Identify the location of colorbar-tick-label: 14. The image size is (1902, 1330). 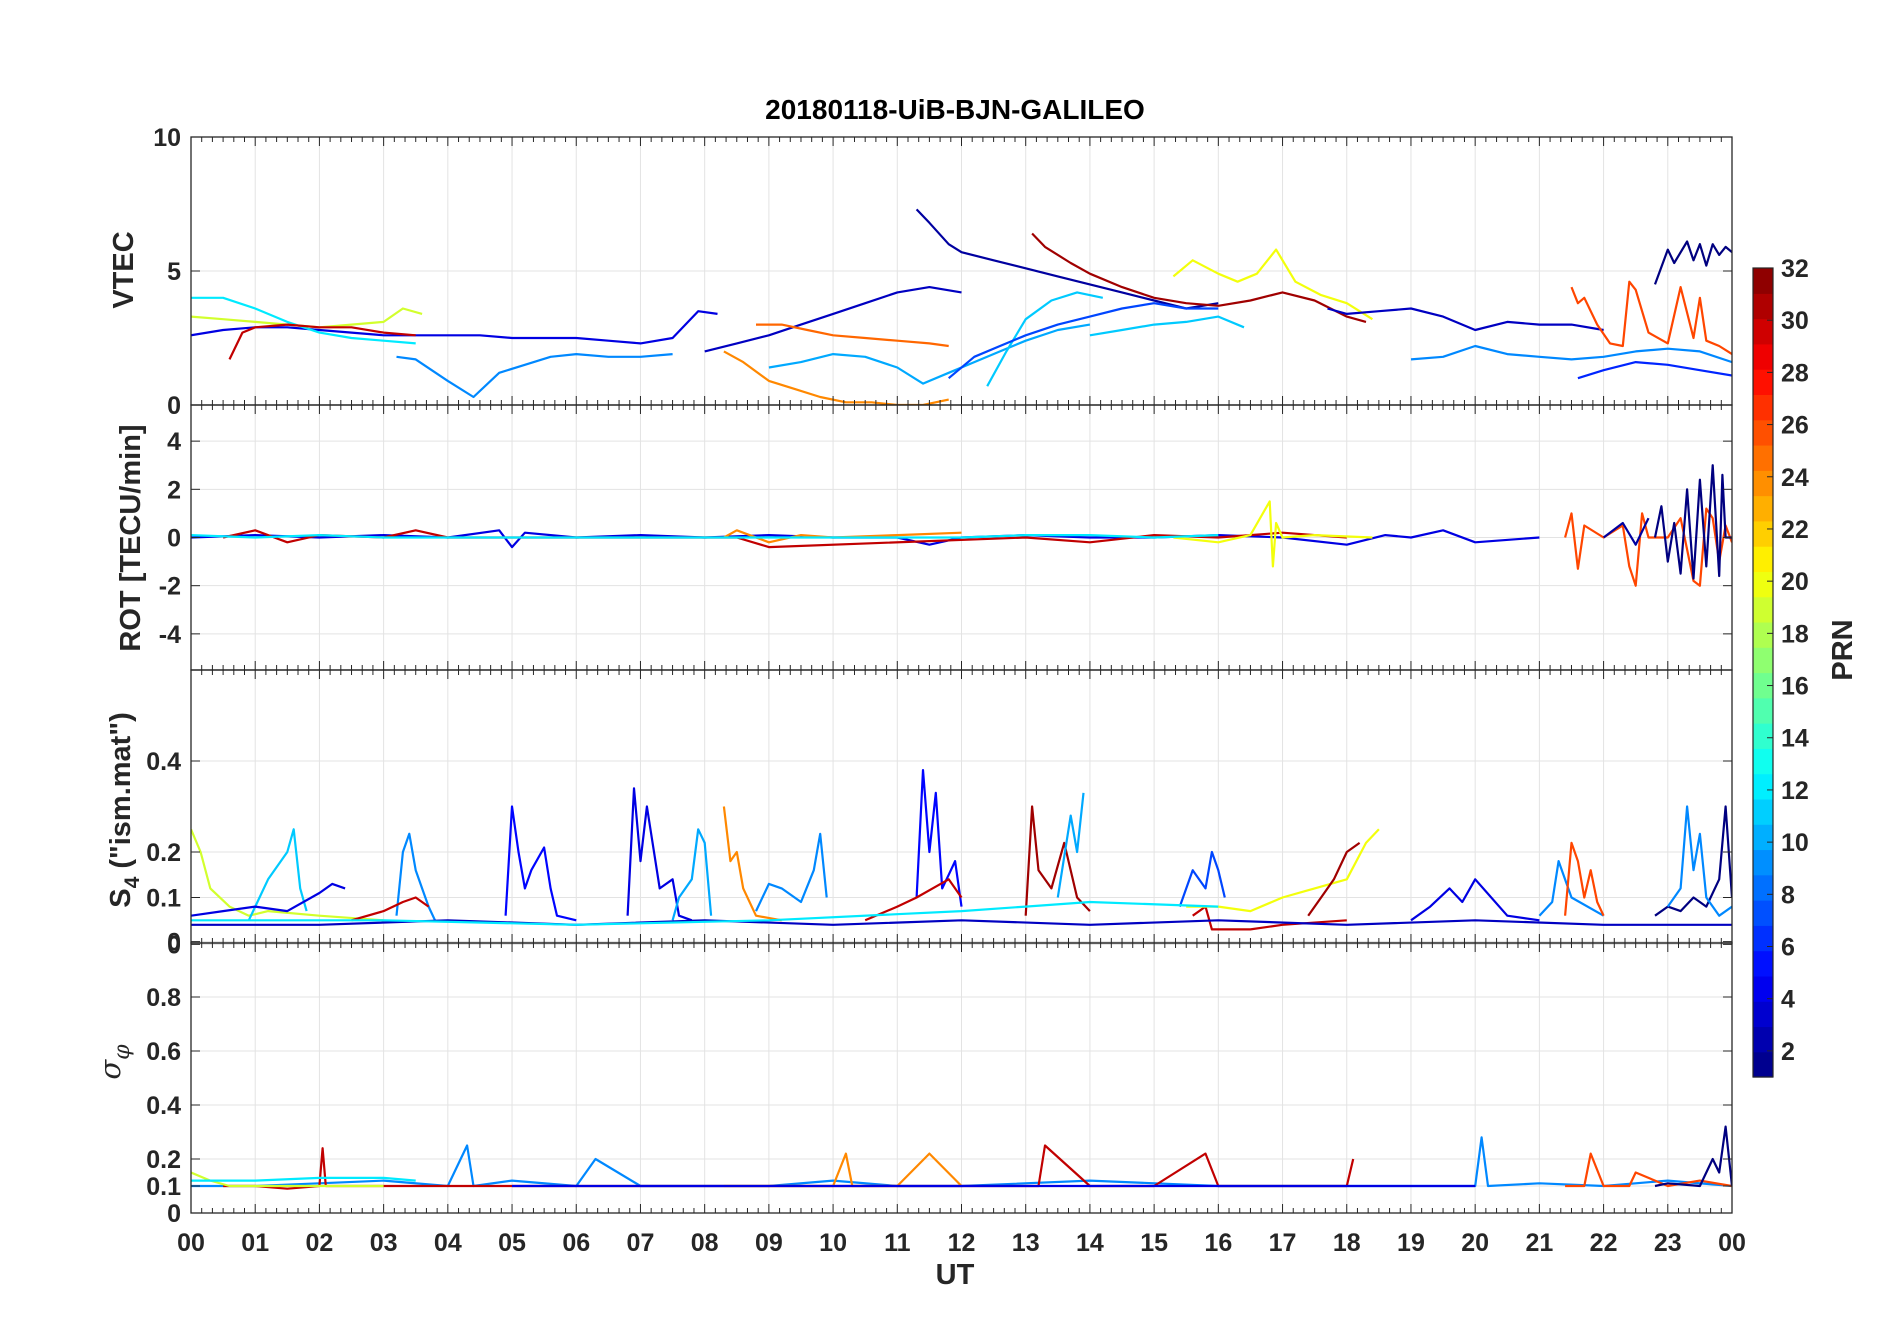
(1795, 739).